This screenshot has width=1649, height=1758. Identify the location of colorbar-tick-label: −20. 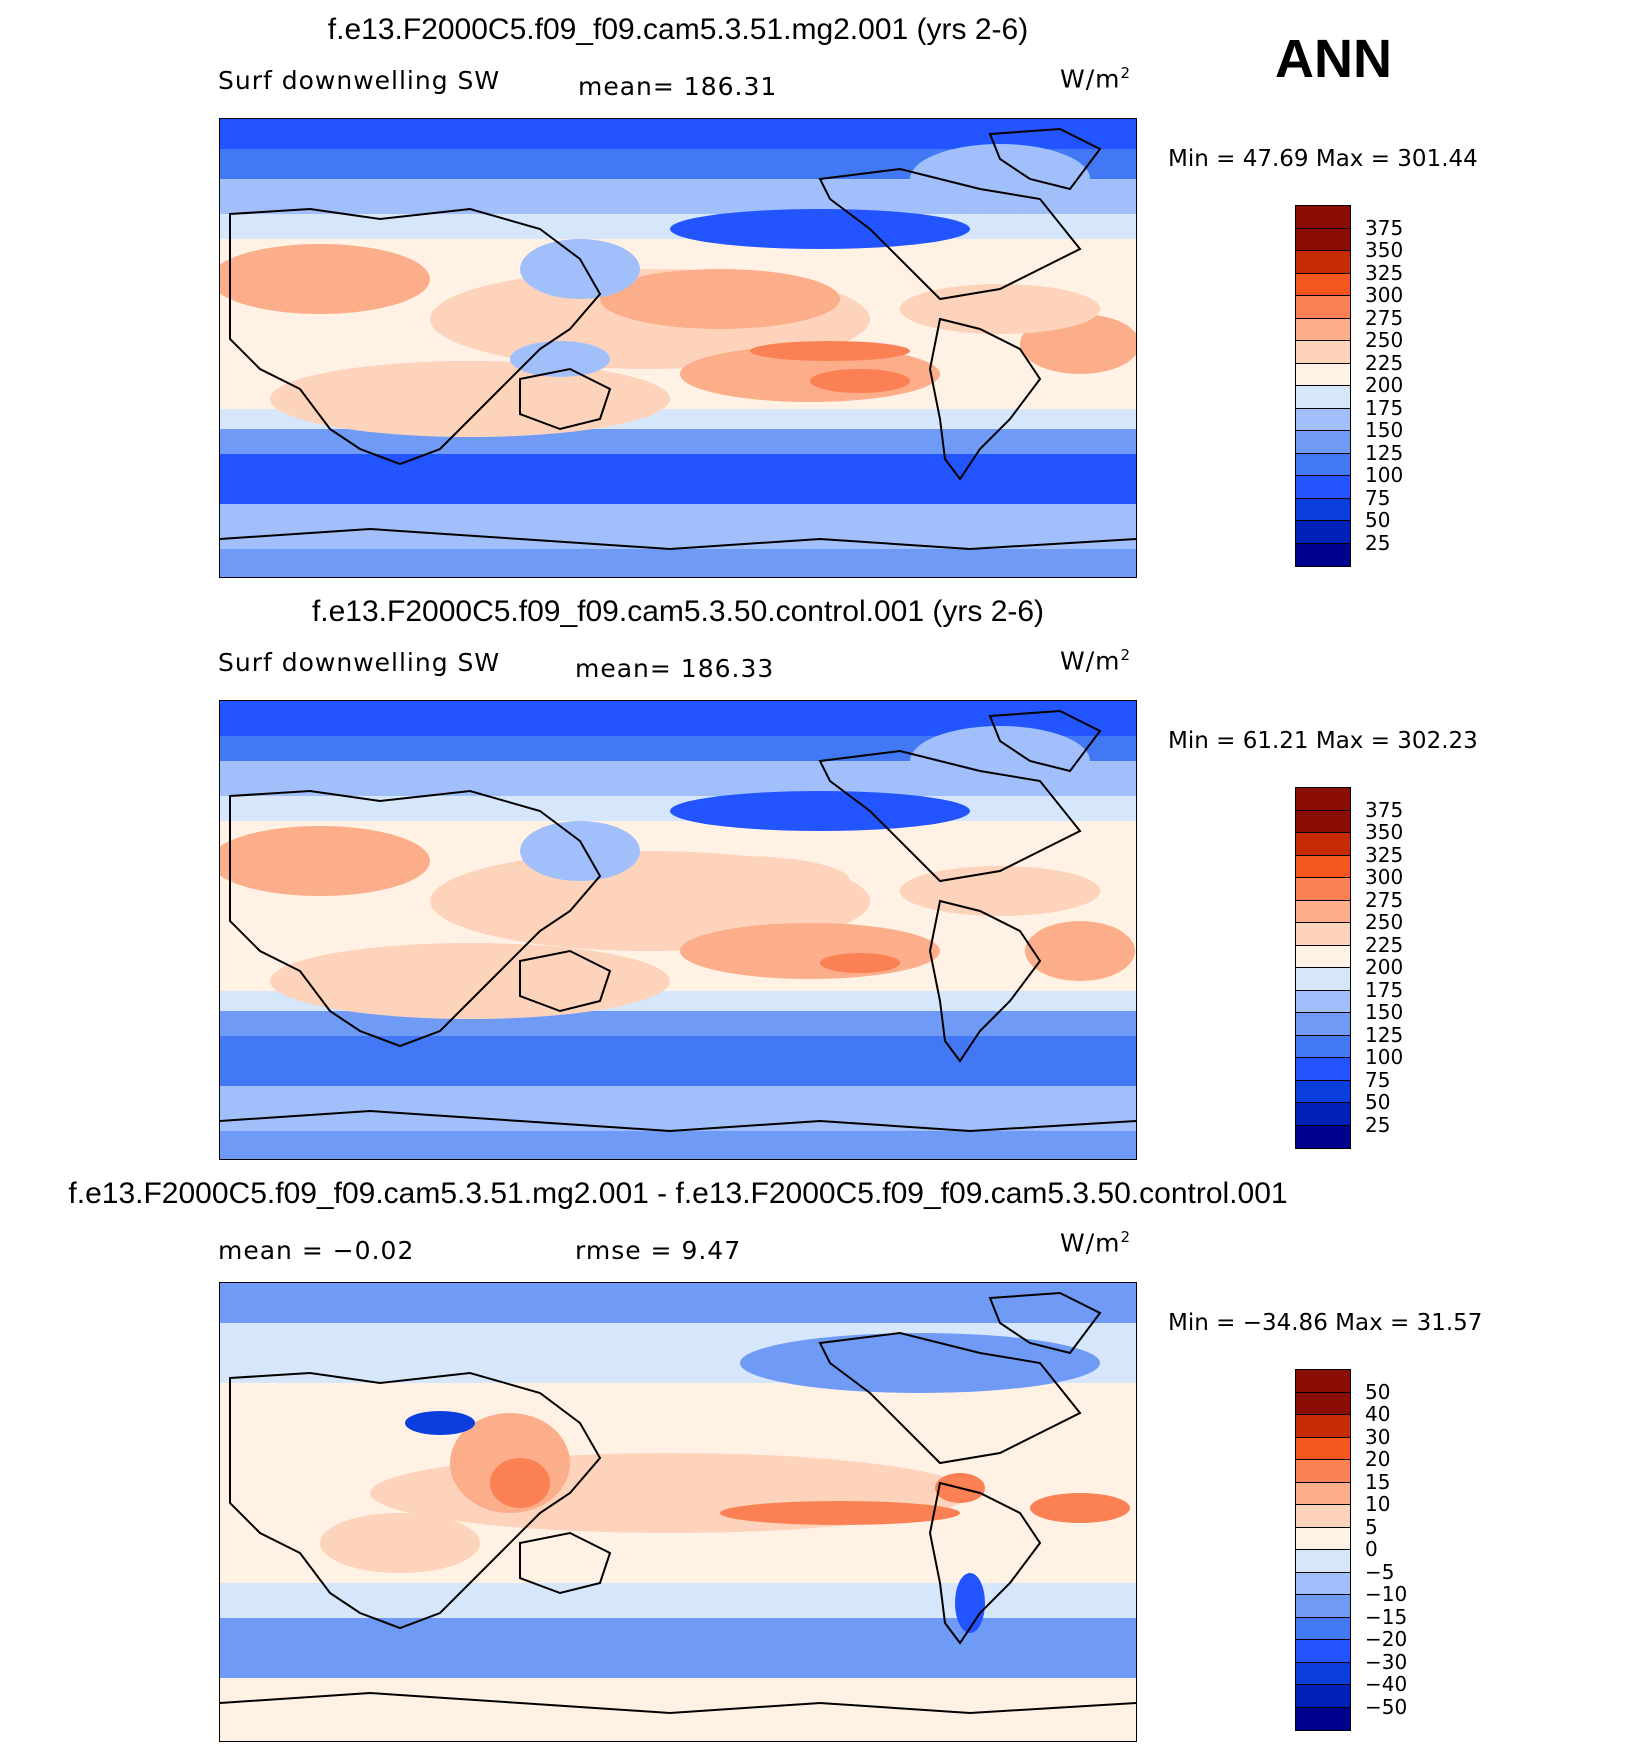
(1386, 1639).